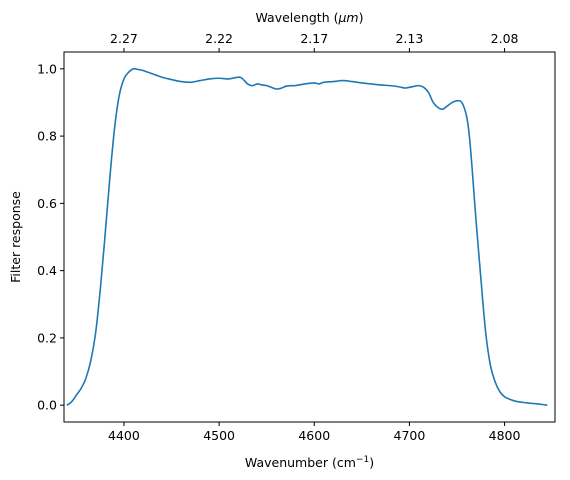 The height and width of the screenshot is (480, 570). What do you see at coordinates (47, 203) in the screenshot?
I see `y-tick-label: 0.6` at bounding box center [47, 203].